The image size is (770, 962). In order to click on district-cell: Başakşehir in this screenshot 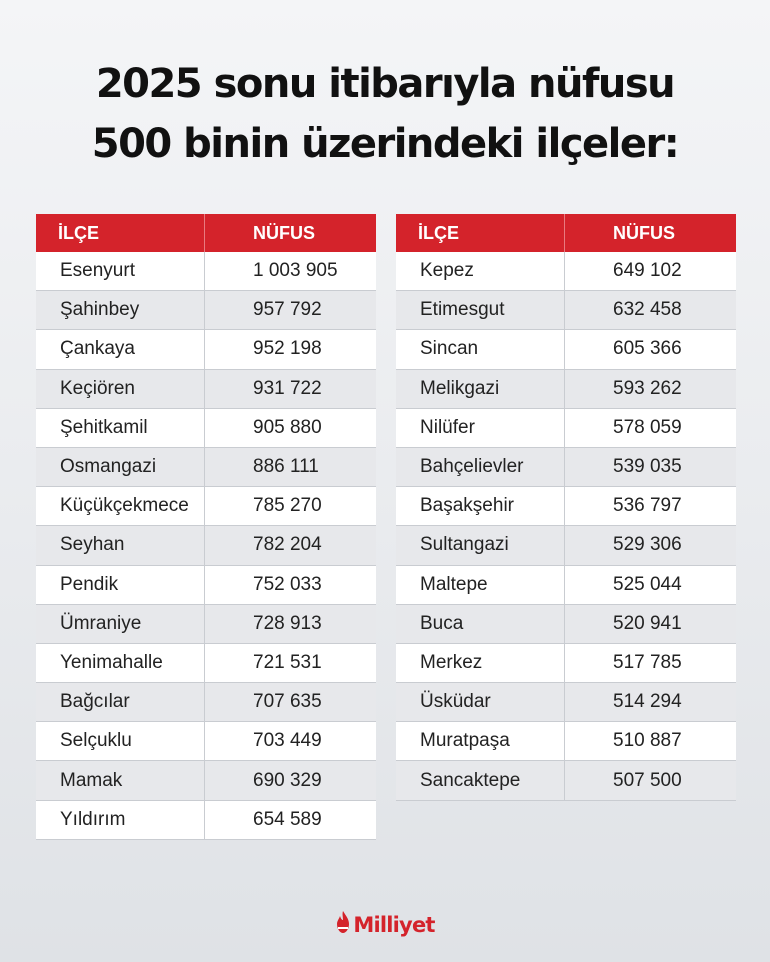, I will do `click(480, 506)`.